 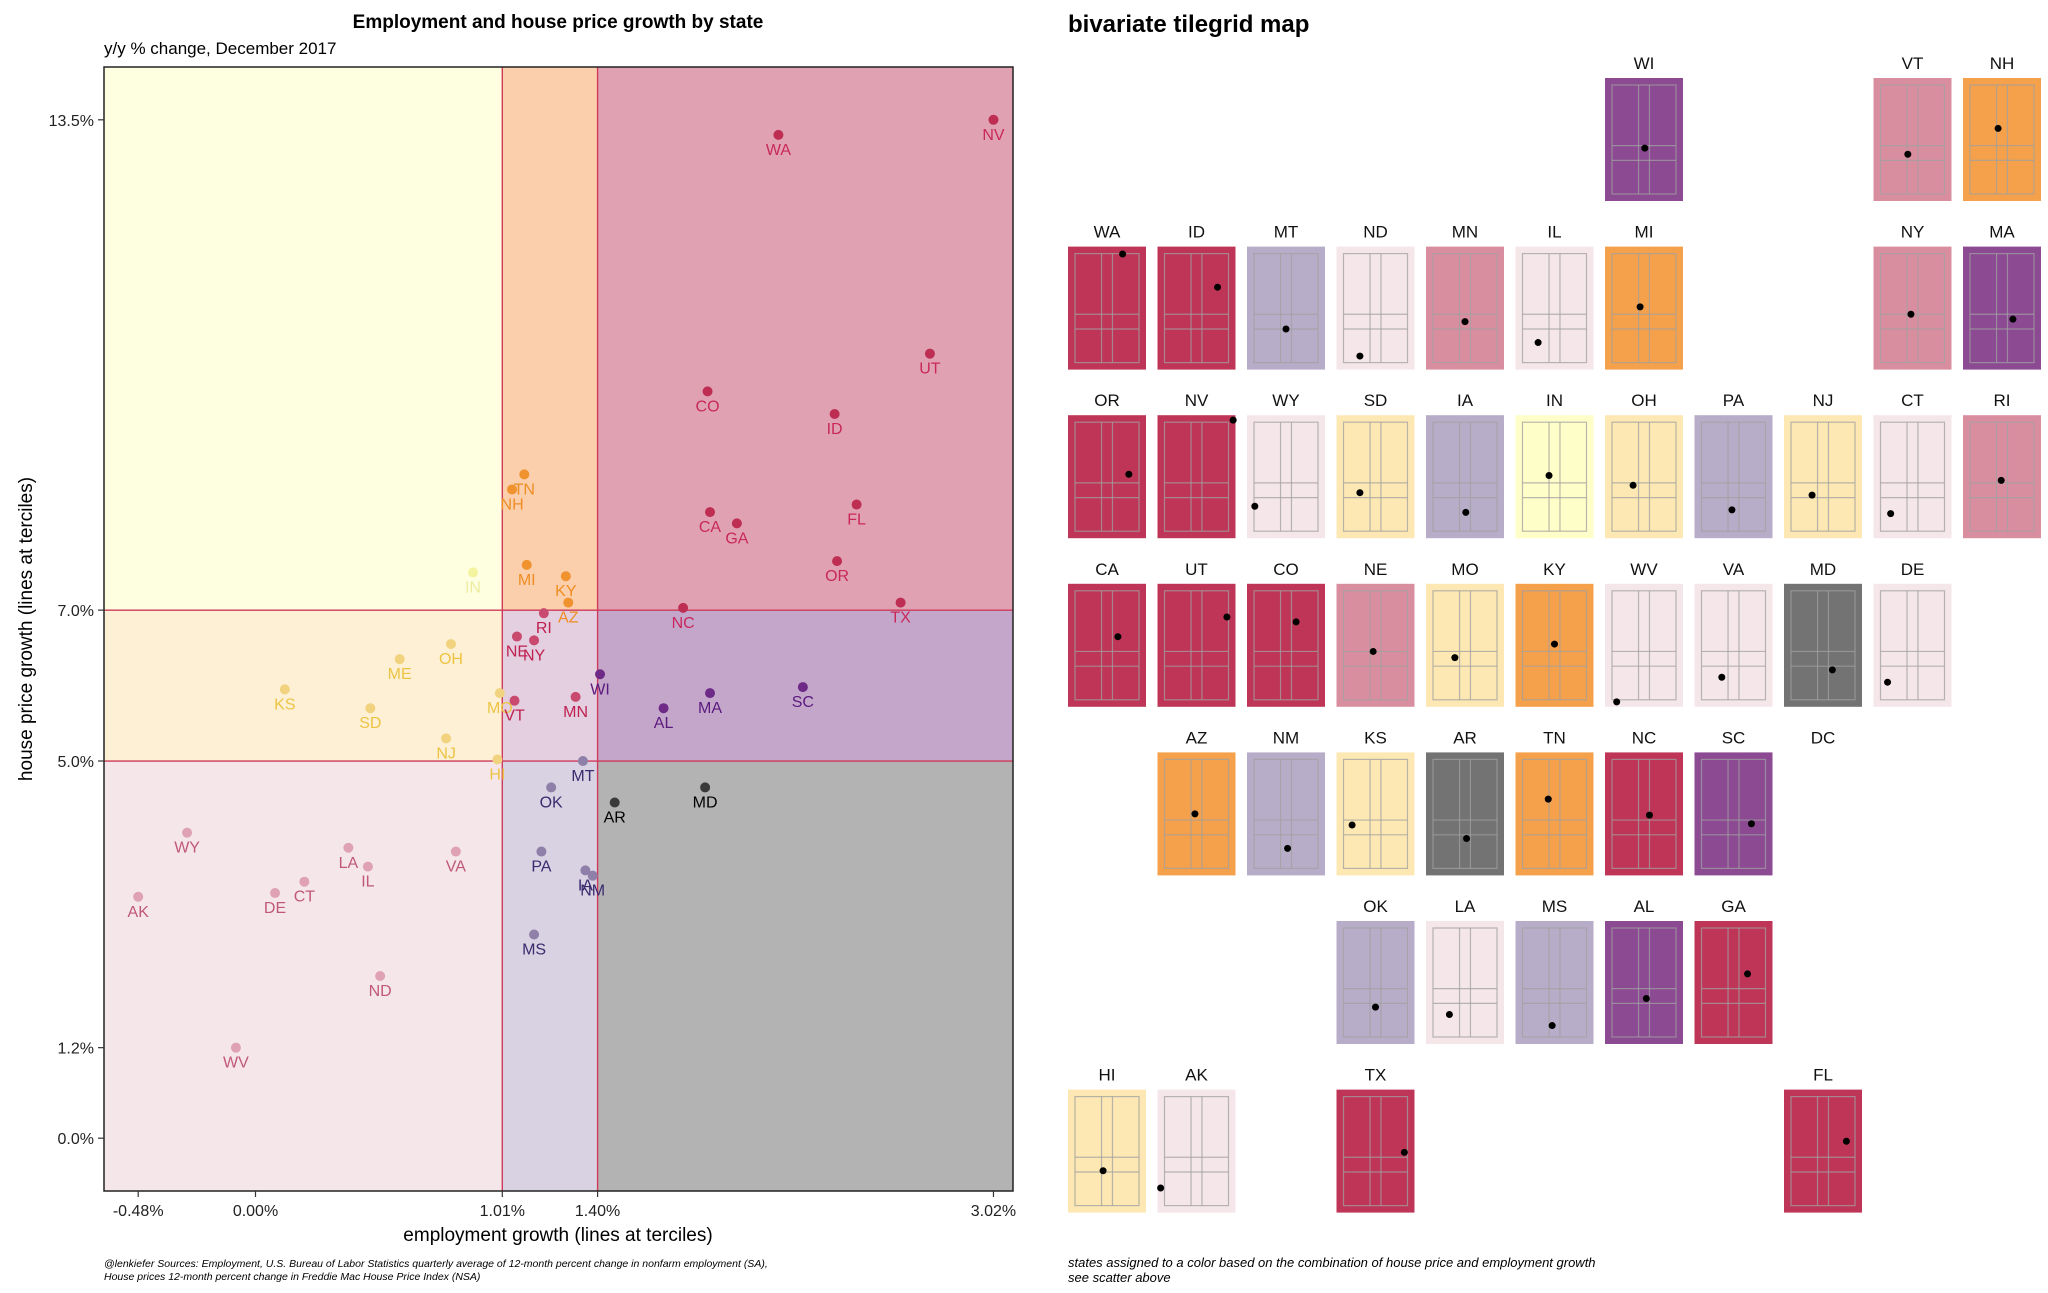 I want to click on point-wv, so click(x=235, y=1047).